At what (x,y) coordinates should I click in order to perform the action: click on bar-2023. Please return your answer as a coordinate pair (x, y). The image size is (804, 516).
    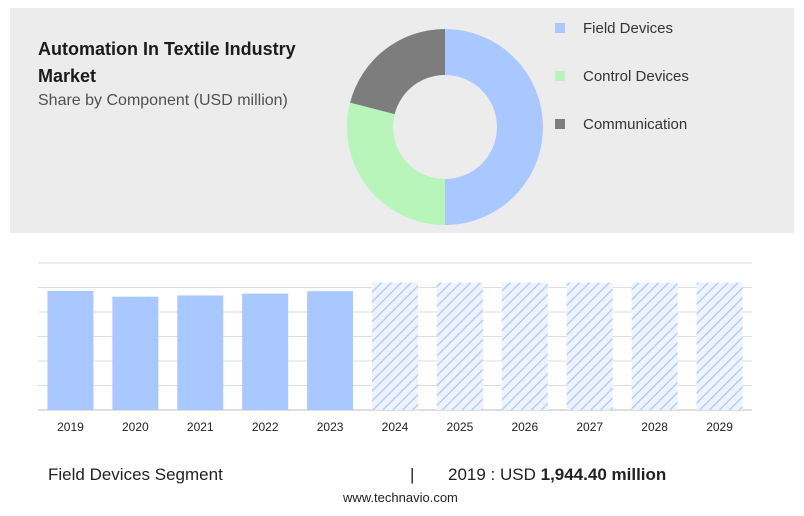
    Looking at the image, I should click on (330, 350).